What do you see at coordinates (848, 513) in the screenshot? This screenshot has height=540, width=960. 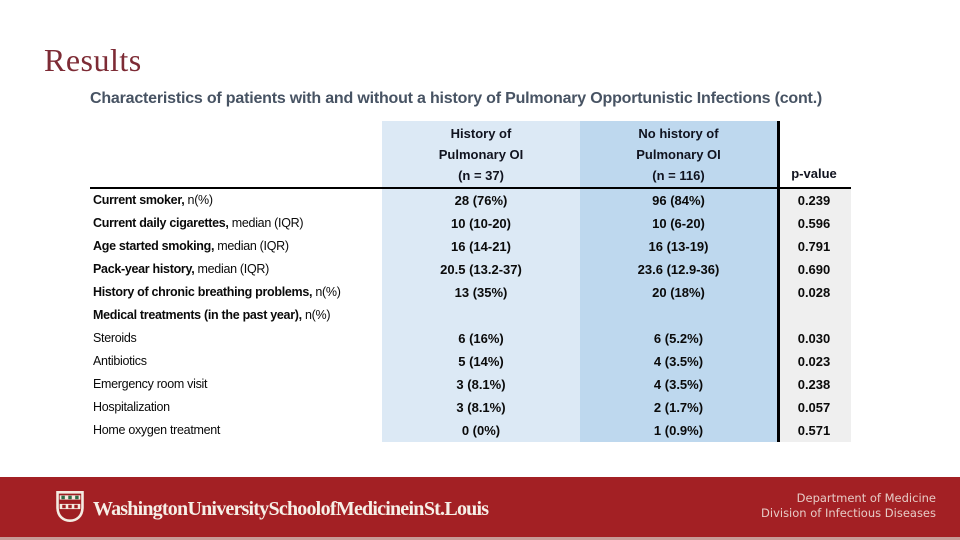 I see `footer-division: Division of Infectious Diseases` at bounding box center [848, 513].